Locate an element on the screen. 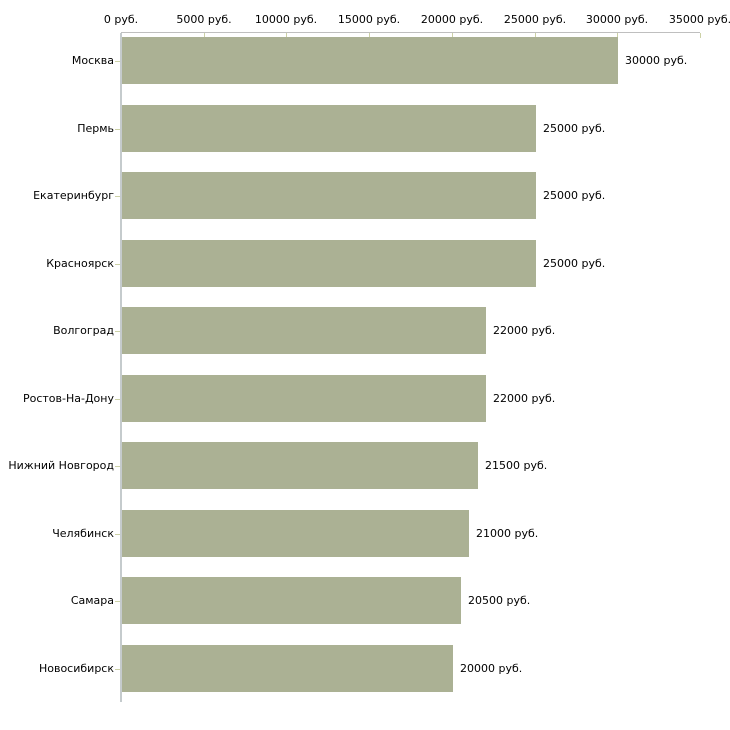 The width and height of the screenshot is (730, 730). x-axis-tick-label: 20000 руб. is located at coordinates (452, 19).